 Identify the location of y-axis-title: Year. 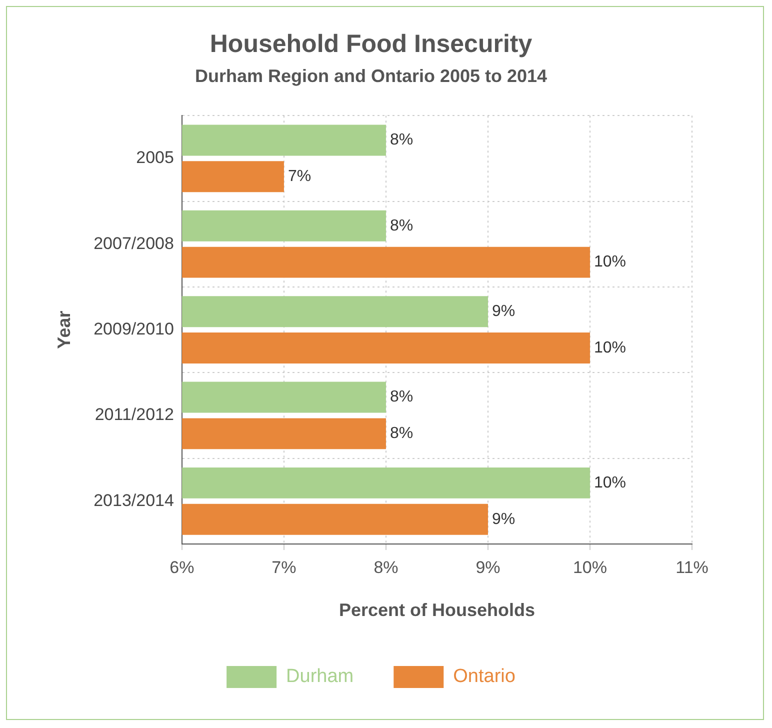
(64, 329).